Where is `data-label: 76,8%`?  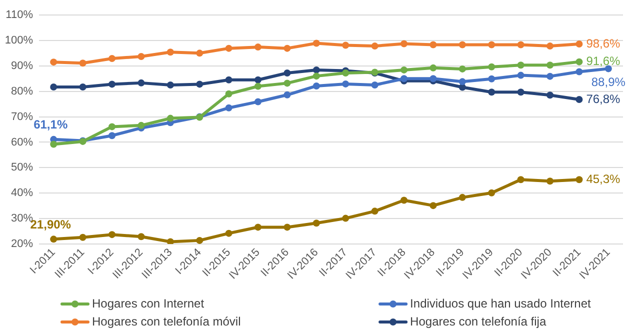
data-label: 76,8% is located at coordinates (603, 99).